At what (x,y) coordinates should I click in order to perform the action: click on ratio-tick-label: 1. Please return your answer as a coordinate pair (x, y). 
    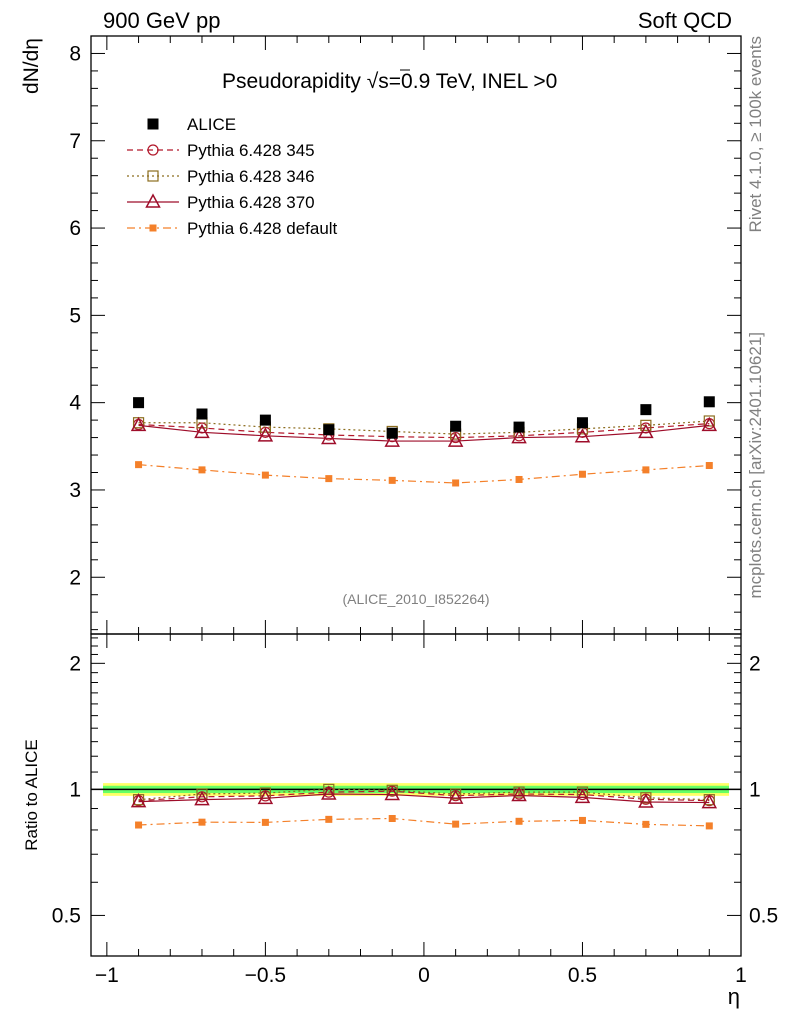
    Looking at the image, I should click on (75, 789).